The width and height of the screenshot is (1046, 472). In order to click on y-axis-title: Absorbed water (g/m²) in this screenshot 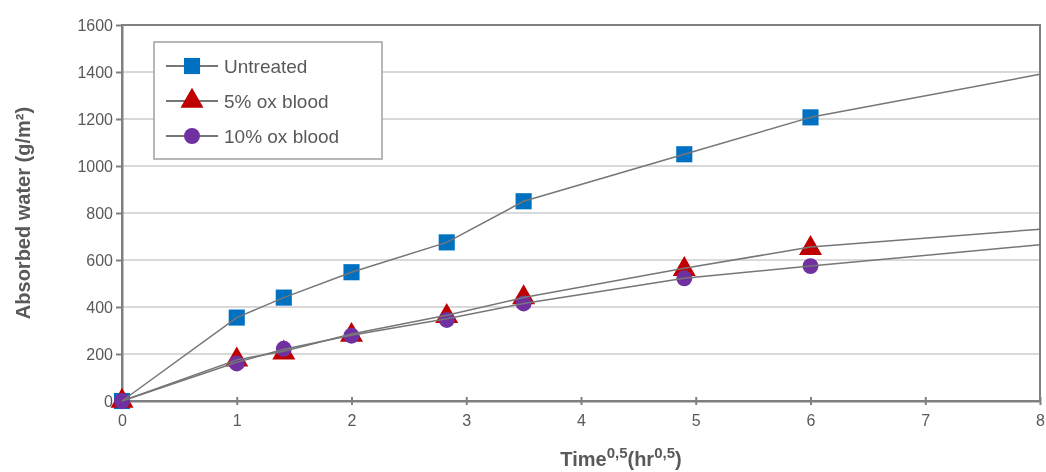, I will do `click(23, 213)`.